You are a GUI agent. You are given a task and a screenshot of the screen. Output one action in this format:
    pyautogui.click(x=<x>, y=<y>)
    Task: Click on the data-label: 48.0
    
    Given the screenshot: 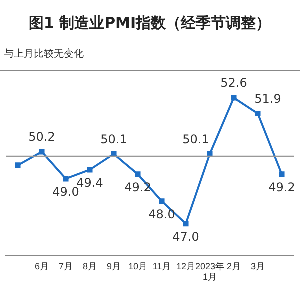 What is the action you would take?
    pyautogui.click(x=162, y=215)
    